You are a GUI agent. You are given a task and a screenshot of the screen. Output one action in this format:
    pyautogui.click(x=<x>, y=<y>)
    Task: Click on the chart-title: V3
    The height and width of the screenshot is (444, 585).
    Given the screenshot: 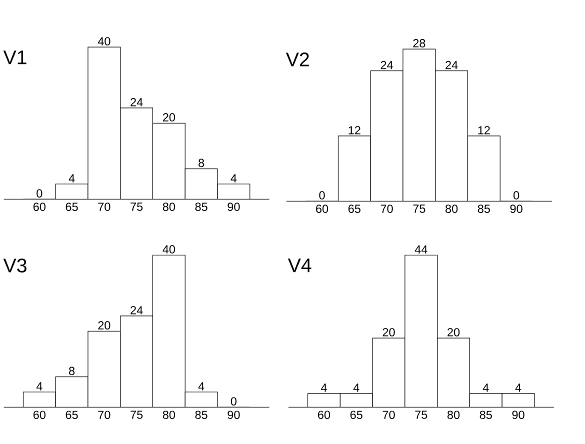 What is the action you would take?
    pyautogui.click(x=14, y=265)
    